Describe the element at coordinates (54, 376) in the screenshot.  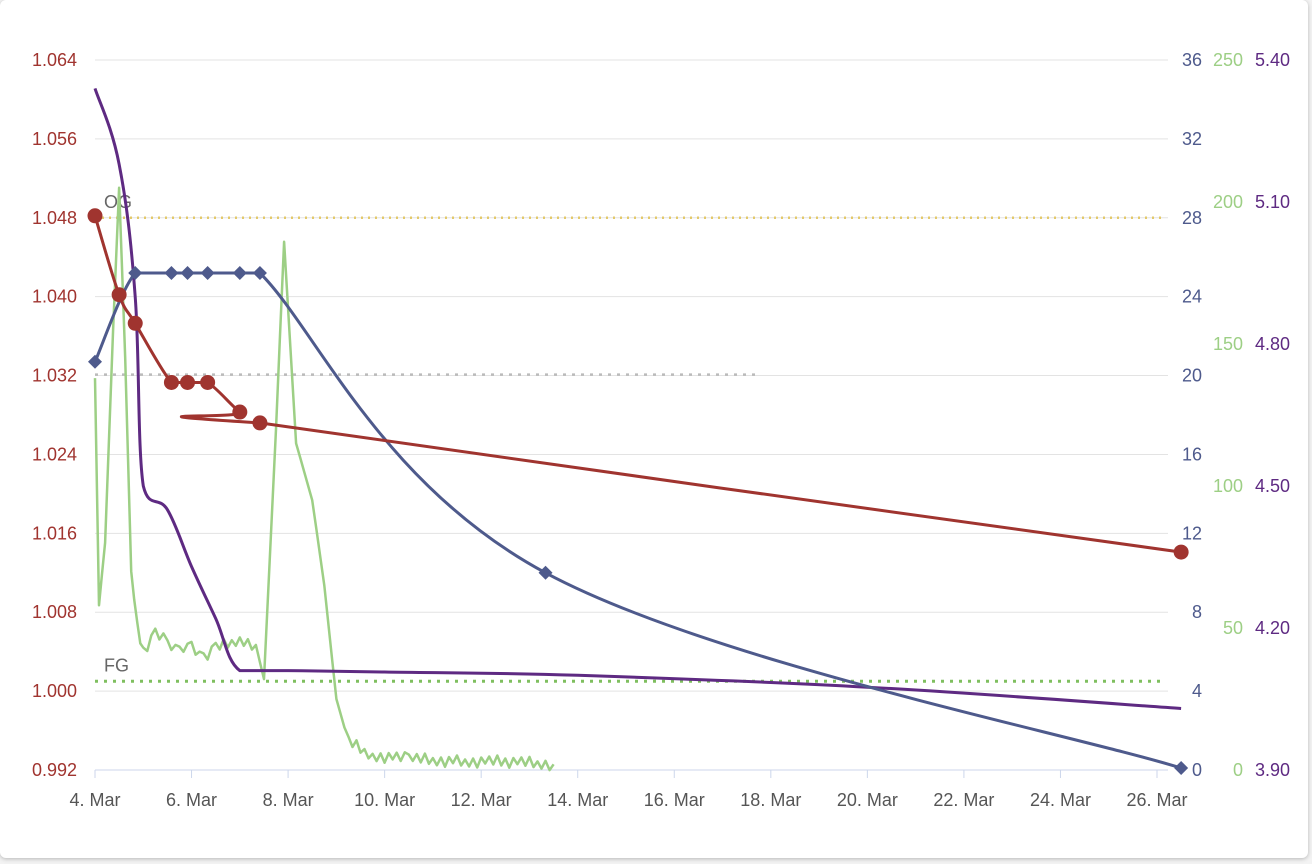
I see `y-tick-label-gravity: 1.032` at that location.